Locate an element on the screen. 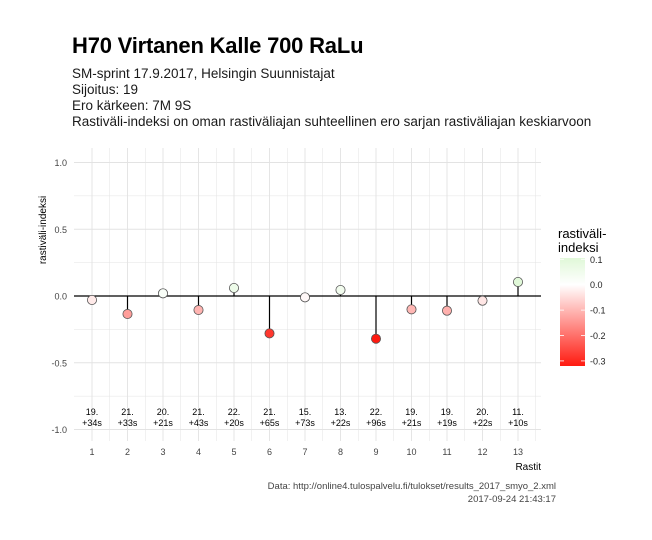 This screenshot has height=540, width=652. point-time-label: +20s is located at coordinates (234, 423).